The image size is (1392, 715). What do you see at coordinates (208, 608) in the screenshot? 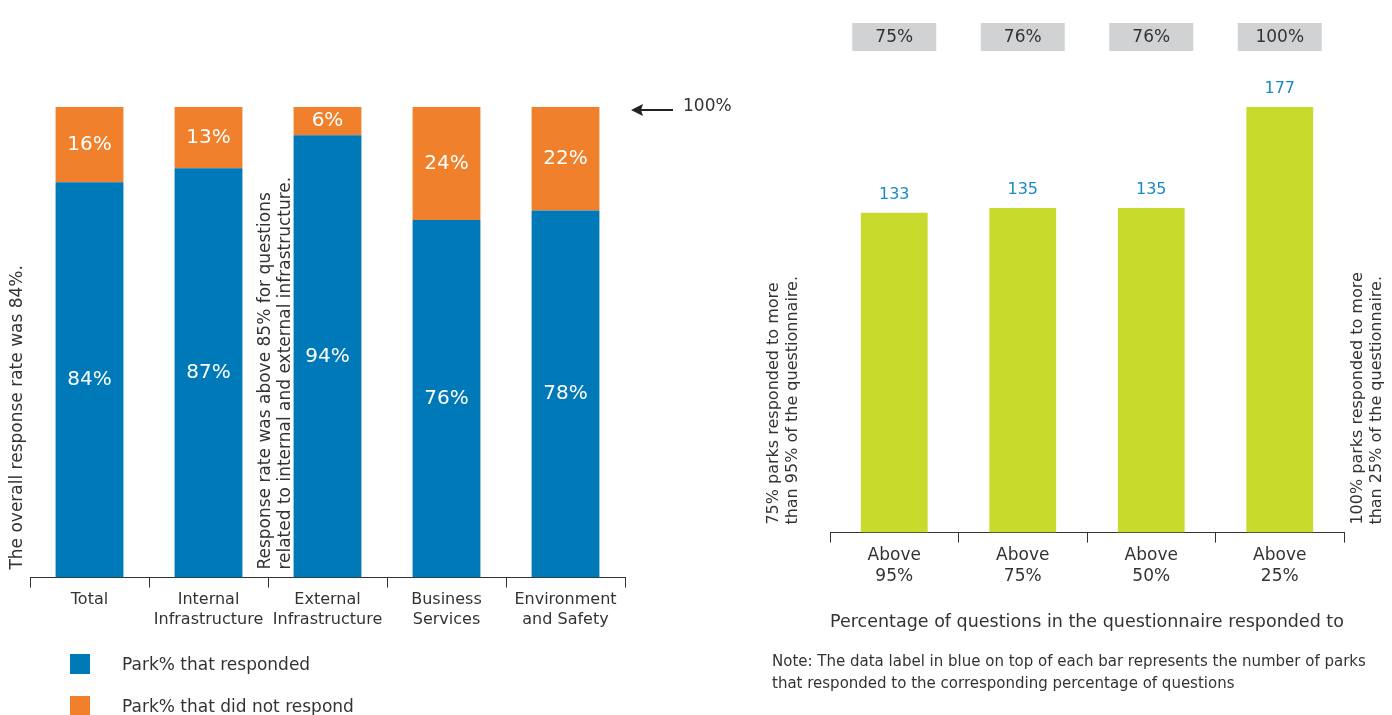
I see `x-tick-label: Internal Infrastructure` at bounding box center [208, 608].